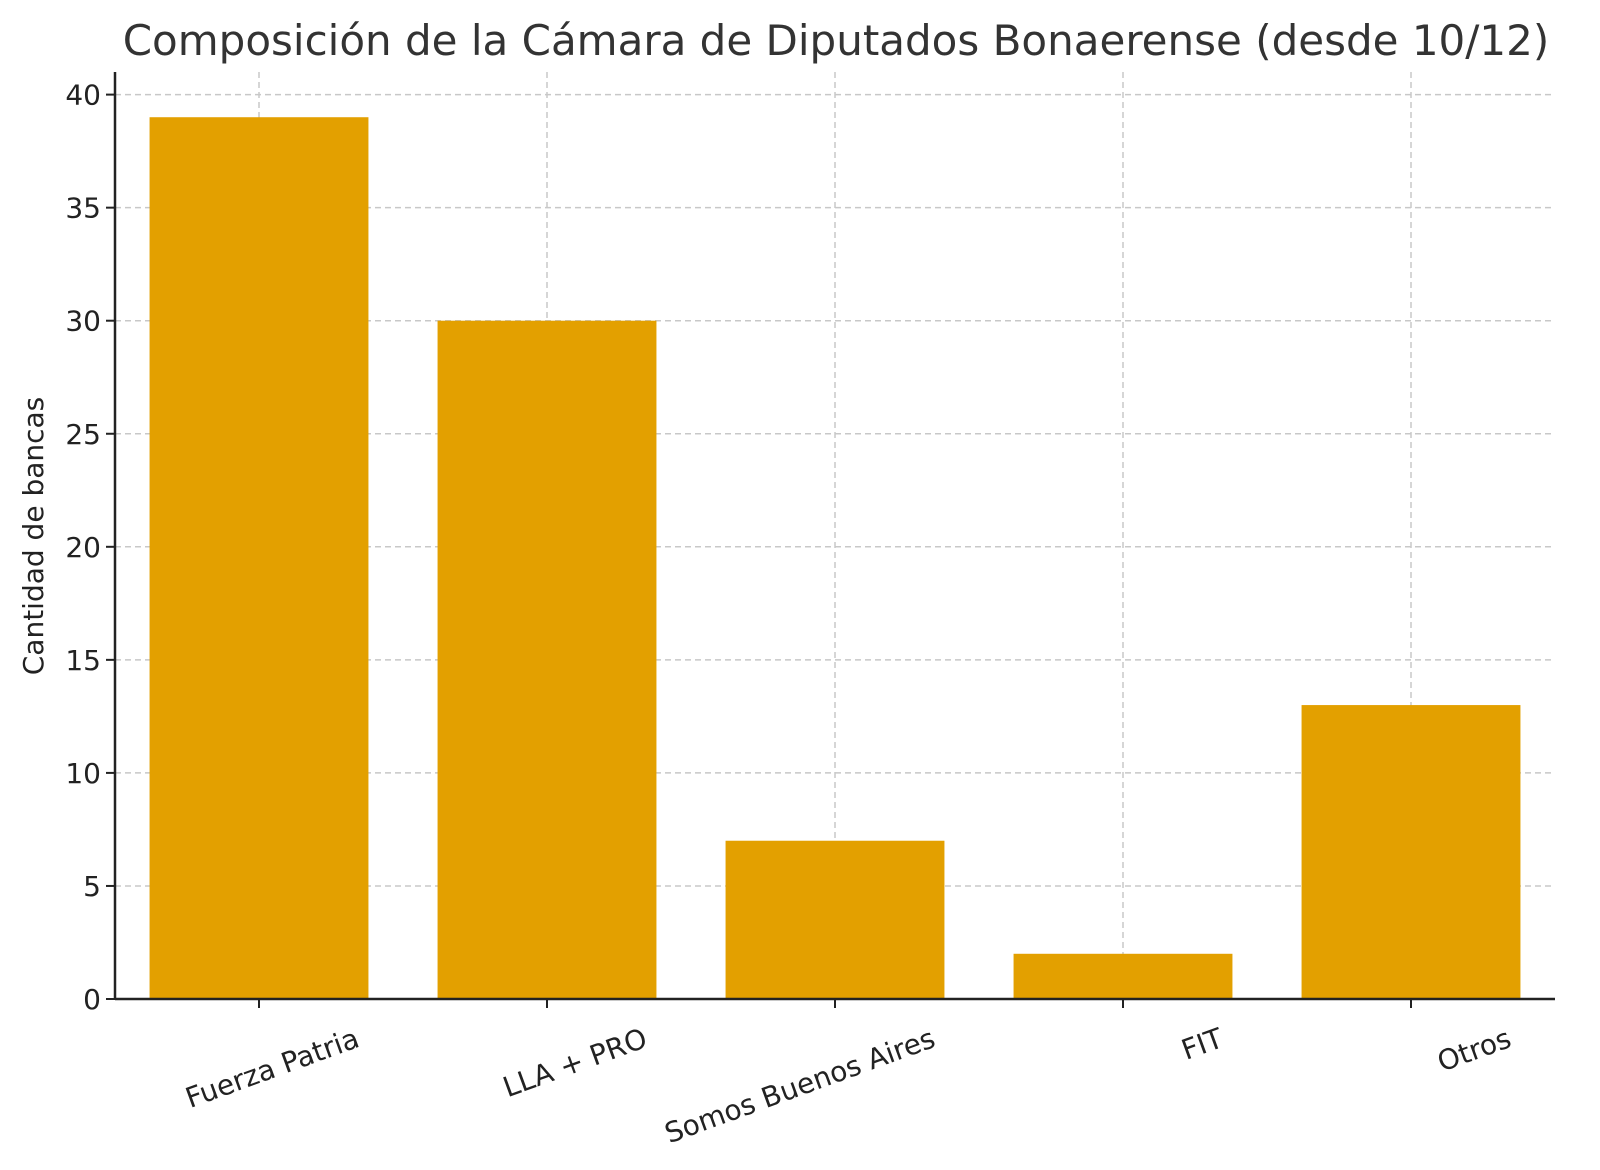 The image size is (1600, 1170). I want to click on y-tick-label: 25, so click(83, 434).